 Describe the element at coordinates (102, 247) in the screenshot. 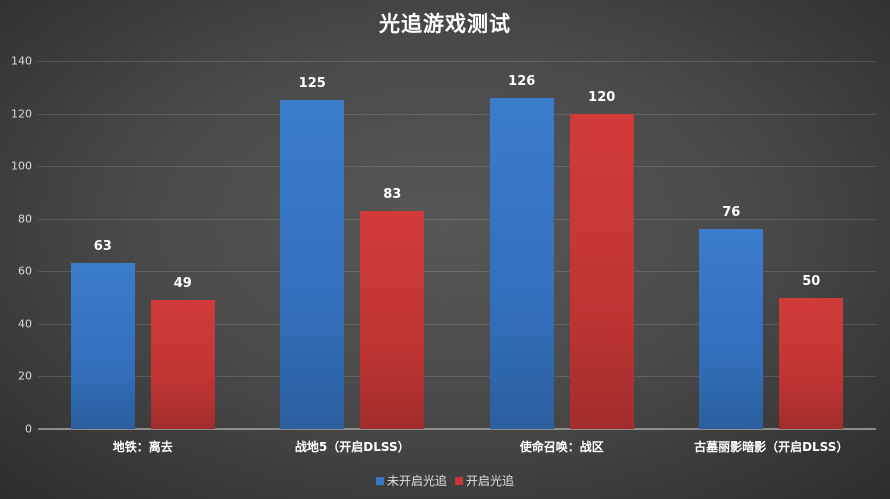

I see `data-label: 63` at that location.